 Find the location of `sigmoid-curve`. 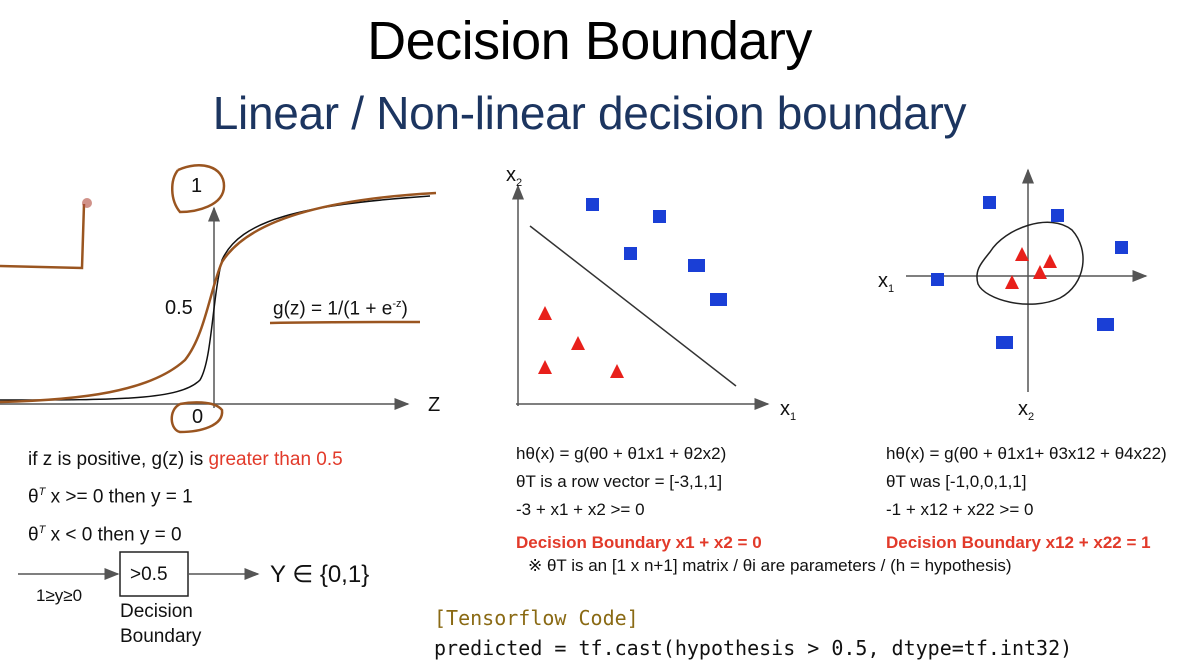

sigmoid-curve is located at coordinates (215, 298).